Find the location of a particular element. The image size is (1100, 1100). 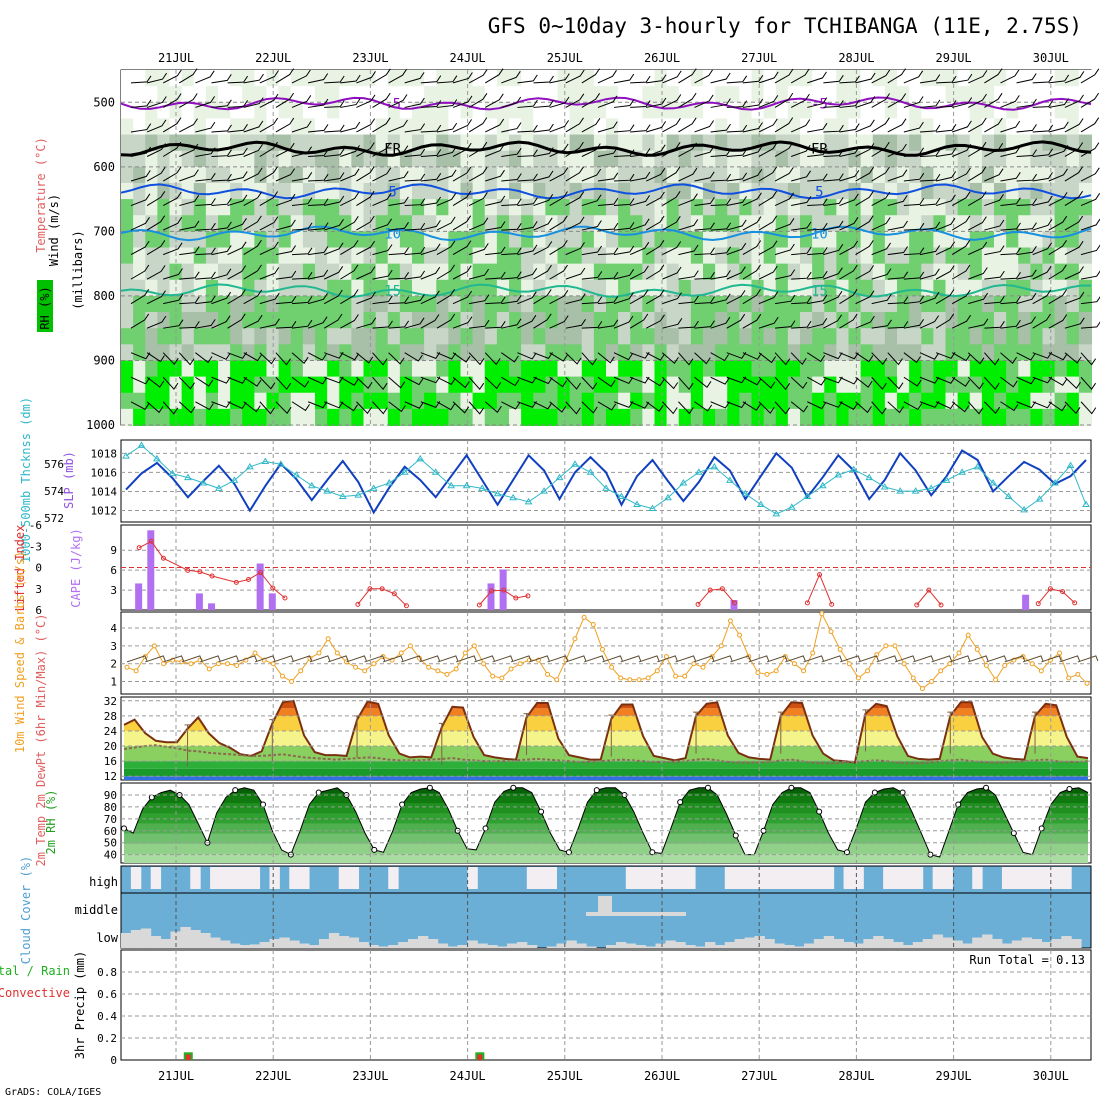

pressure-tick: 900 is located at coordinates (104, 360).